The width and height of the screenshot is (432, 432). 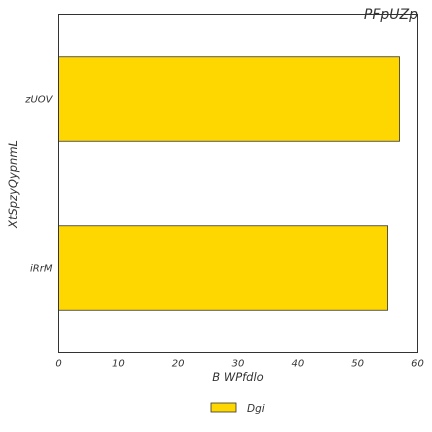 What do you see at coordinates (391, 15) in the screenshot?
I see `chart-title: PFpUZp` at bounding box center [391, 15].